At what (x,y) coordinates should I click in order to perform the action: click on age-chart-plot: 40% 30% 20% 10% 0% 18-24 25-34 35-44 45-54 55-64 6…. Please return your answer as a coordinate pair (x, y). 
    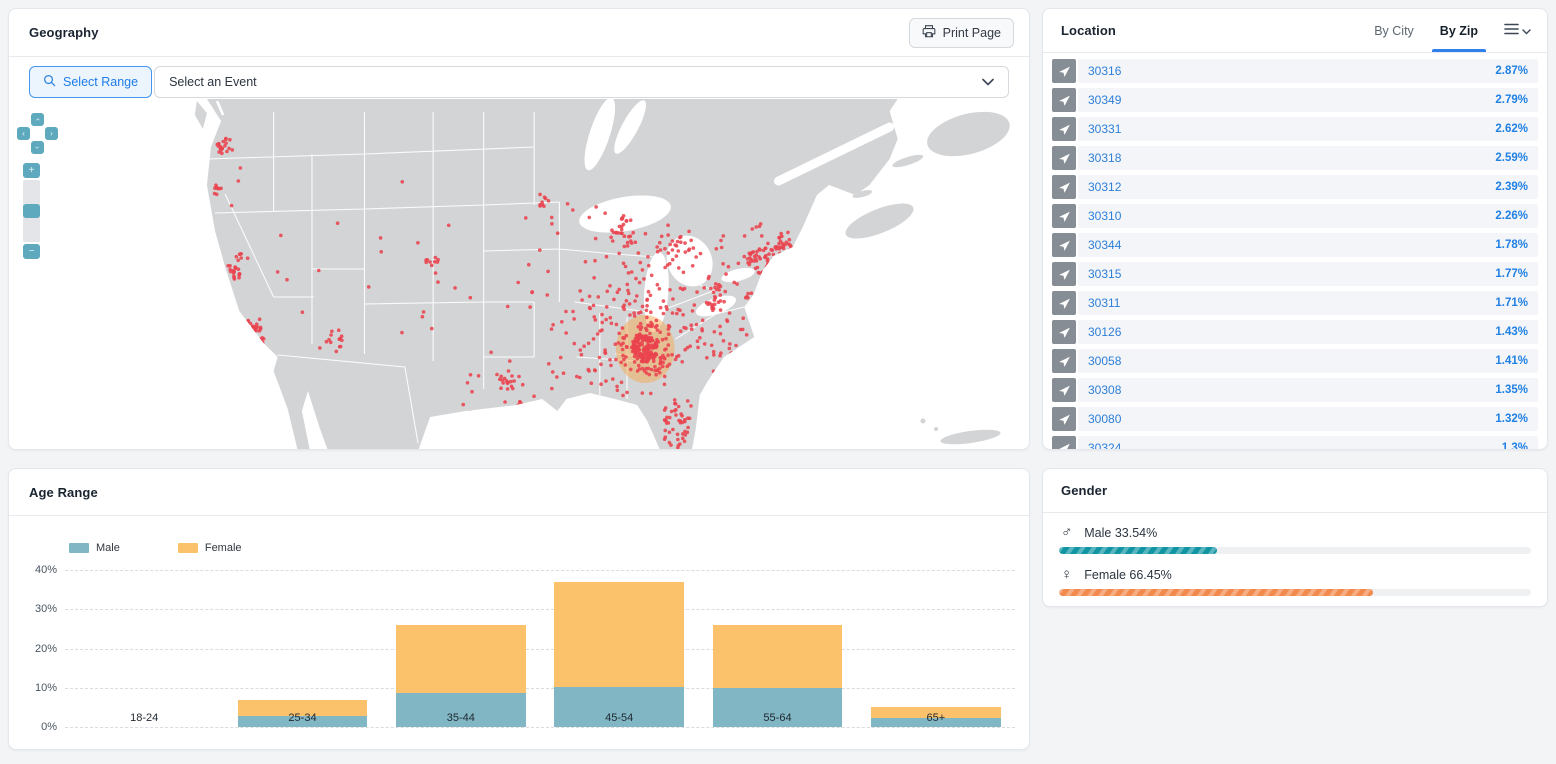
    Looking at the image, I should click on (525, 648).